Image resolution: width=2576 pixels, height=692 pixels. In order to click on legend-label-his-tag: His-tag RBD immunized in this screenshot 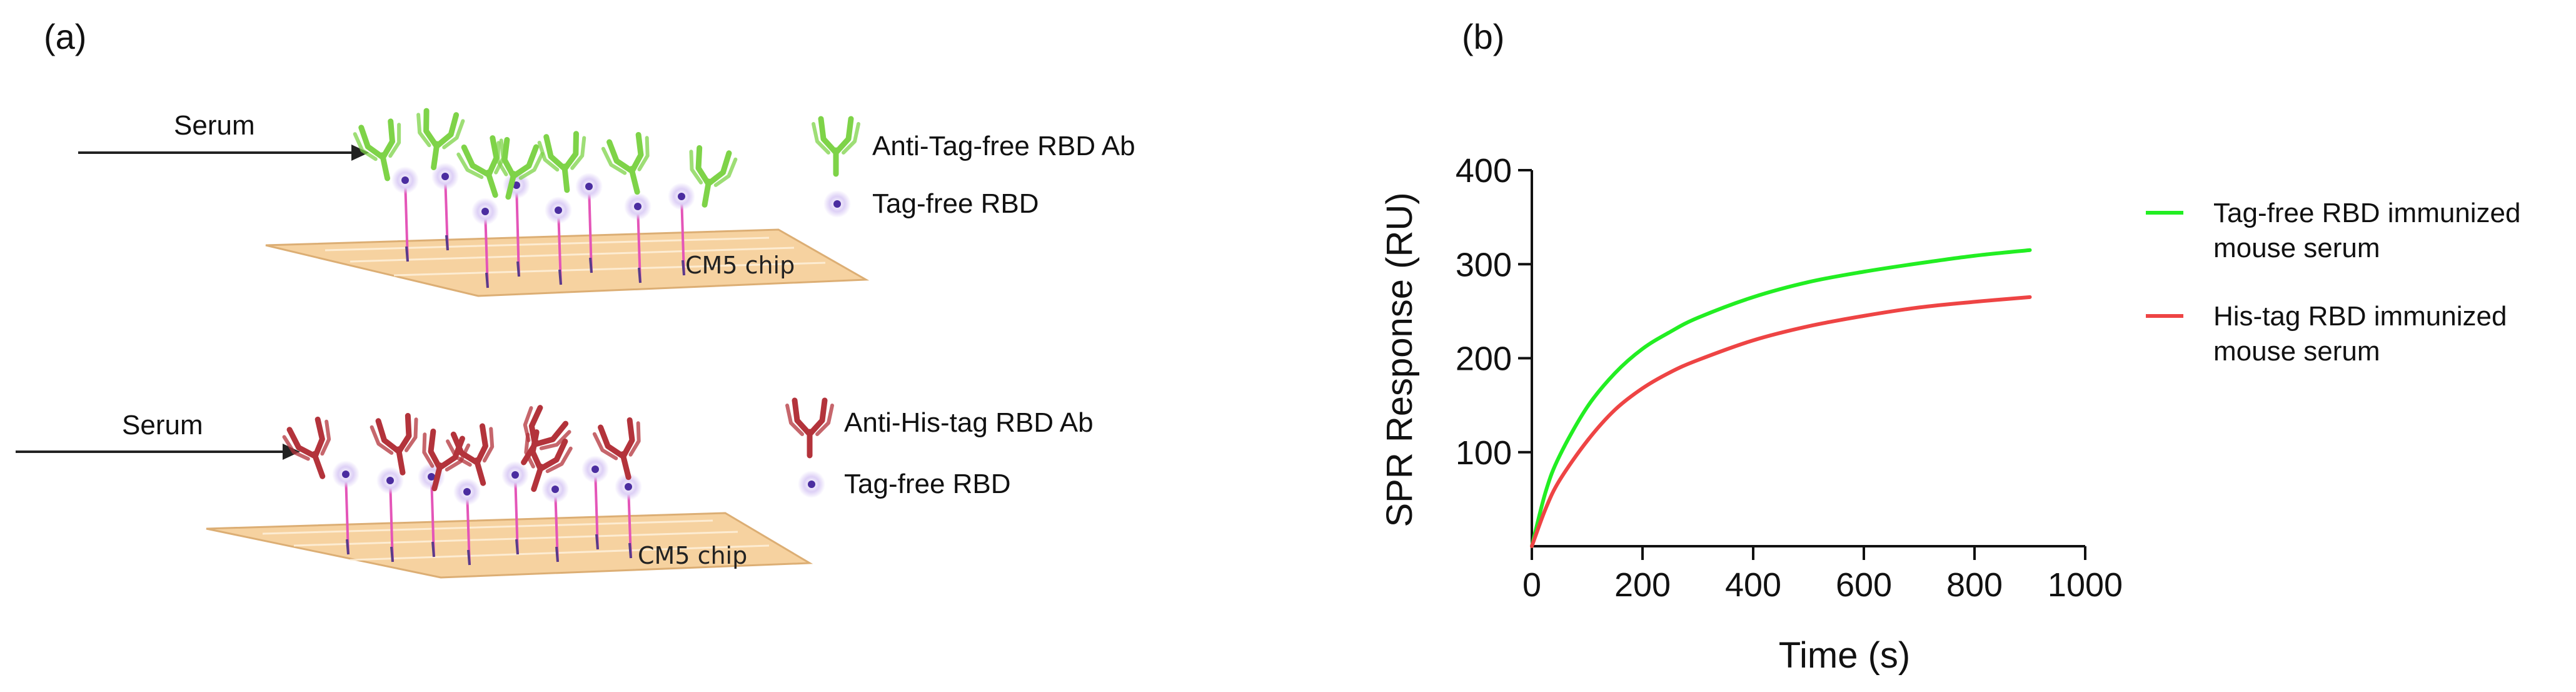, I will do `click(2360, 316)`.